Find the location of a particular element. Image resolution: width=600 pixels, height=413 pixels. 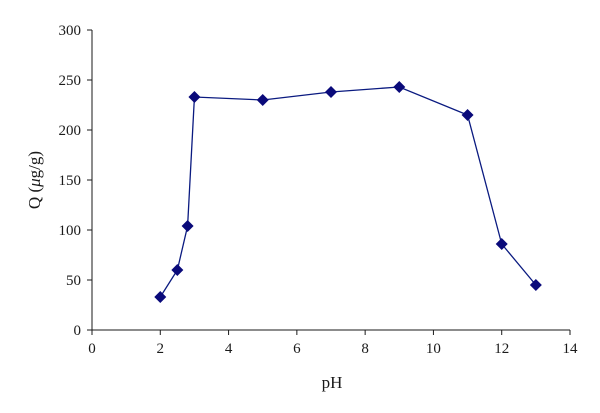

y-axis-label: Q (μg/g) is located at coordinates (34, 180).